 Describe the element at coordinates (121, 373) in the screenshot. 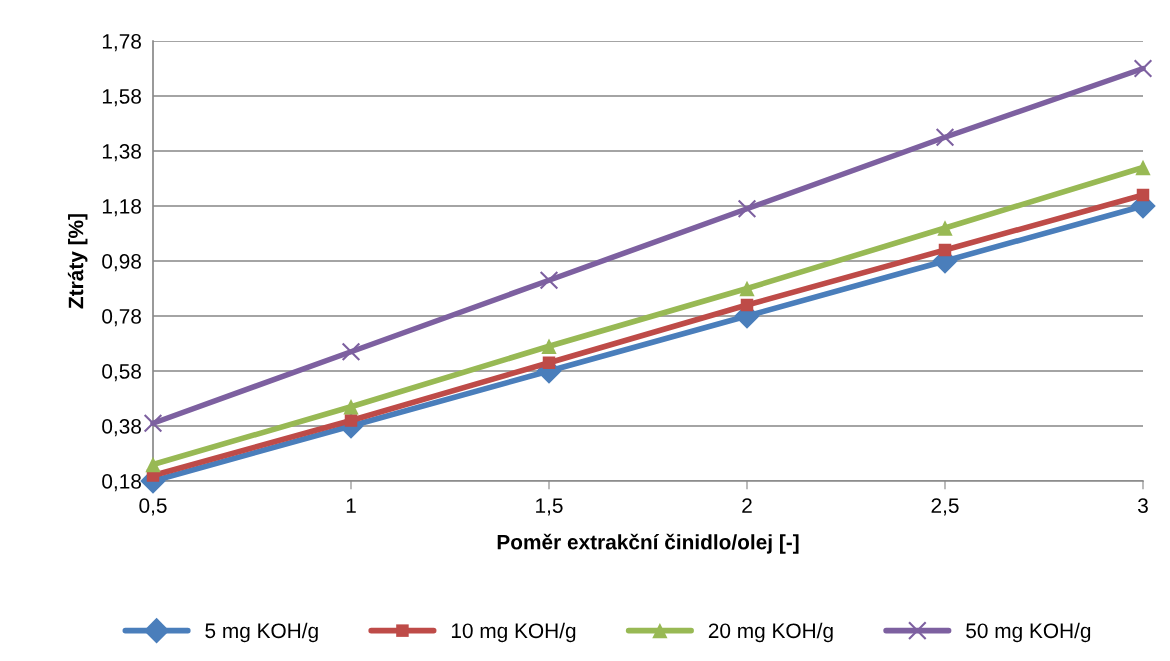

I see `y-tick-label: 0,58` at that location.